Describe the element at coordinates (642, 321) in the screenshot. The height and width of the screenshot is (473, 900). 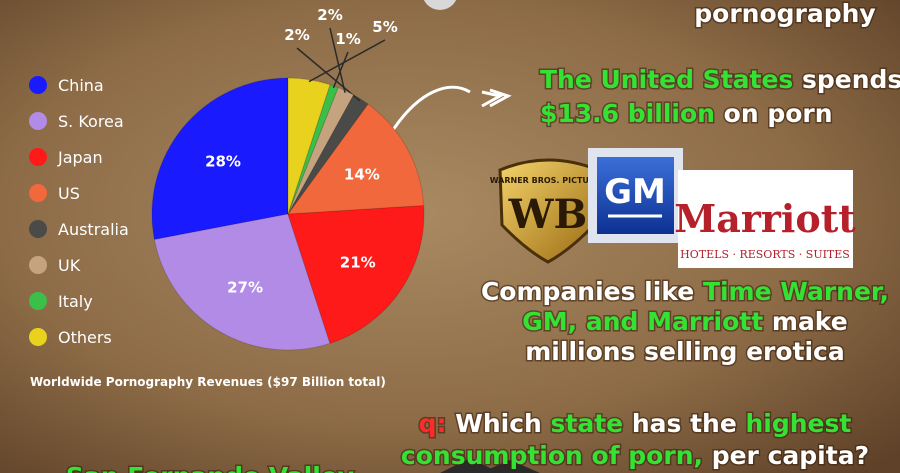
I see `companies-text: GM, and Marriott` at that location.